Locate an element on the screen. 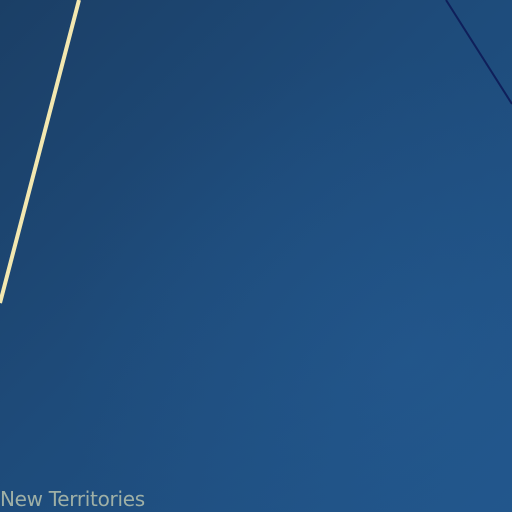  region-label-new-territories: New Territories is located at coordinates (72, 499).